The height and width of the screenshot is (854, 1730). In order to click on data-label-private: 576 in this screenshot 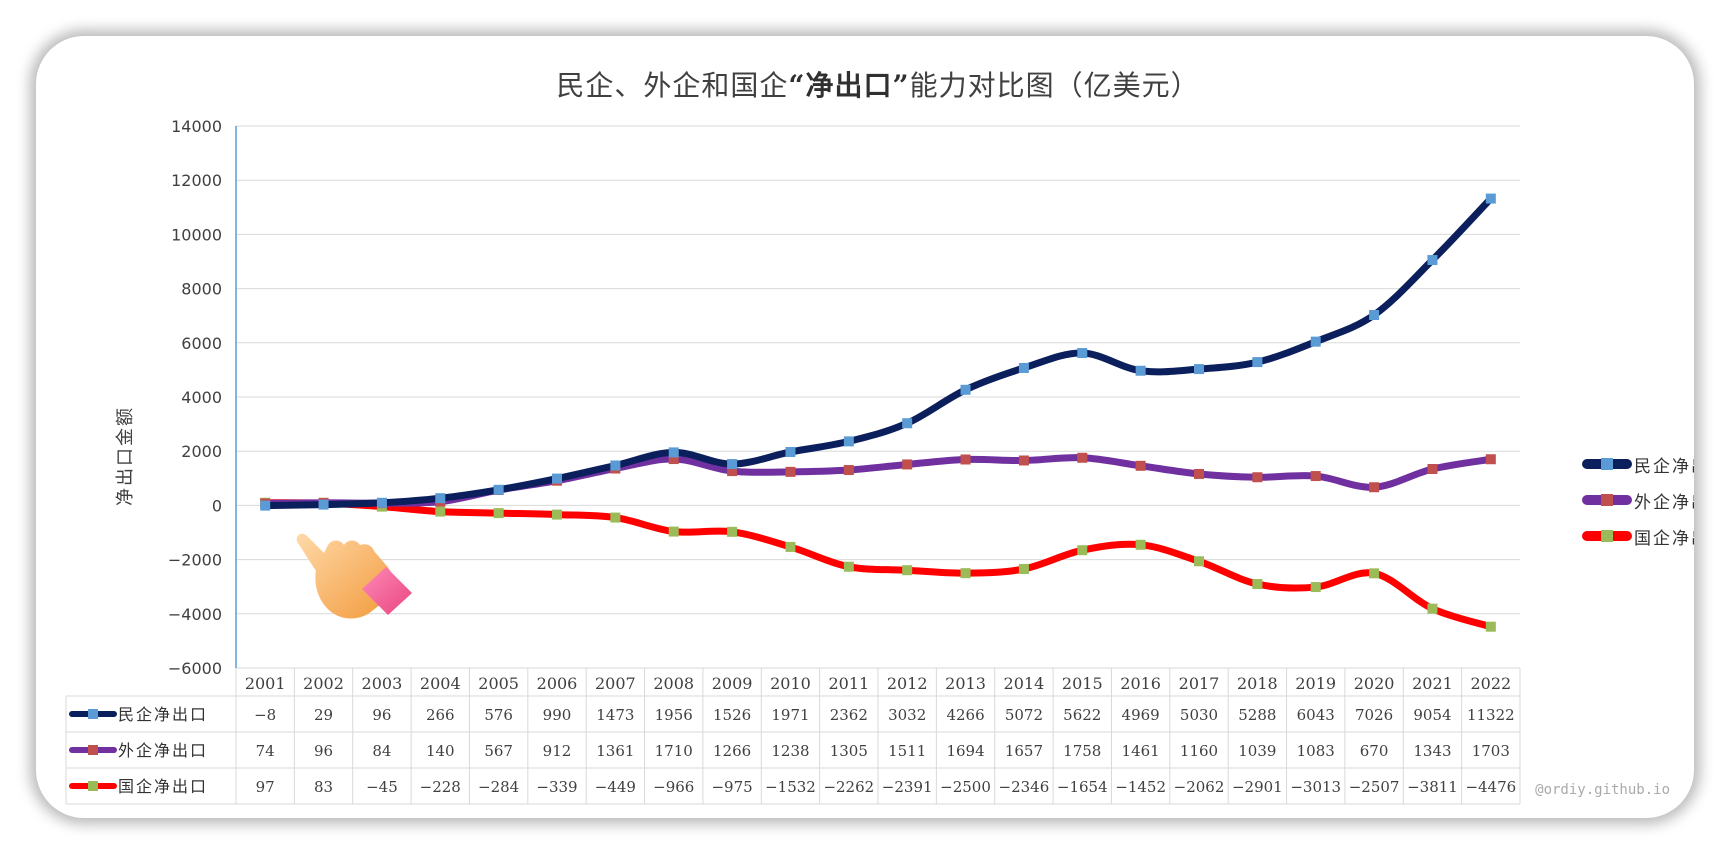, I will do `click(498, 715)`.